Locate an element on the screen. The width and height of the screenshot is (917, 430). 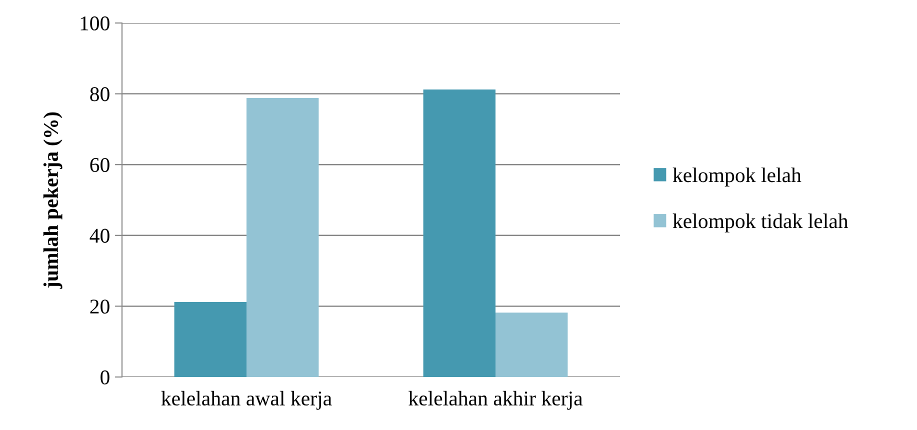
y-tick-label: 20 is located at coordinates (100, 307).